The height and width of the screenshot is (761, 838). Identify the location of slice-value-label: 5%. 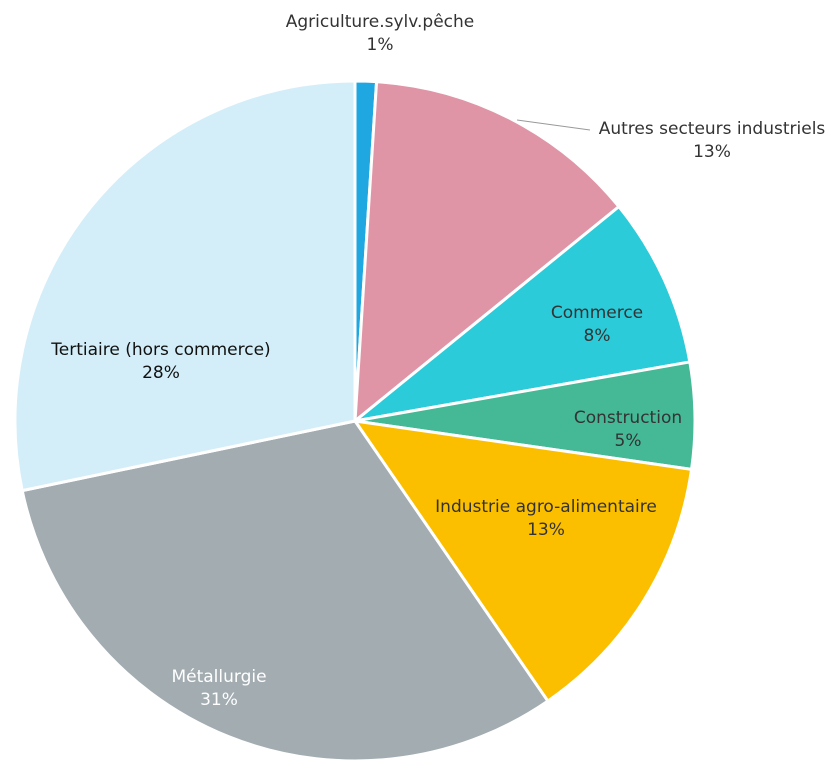
(628, 441).